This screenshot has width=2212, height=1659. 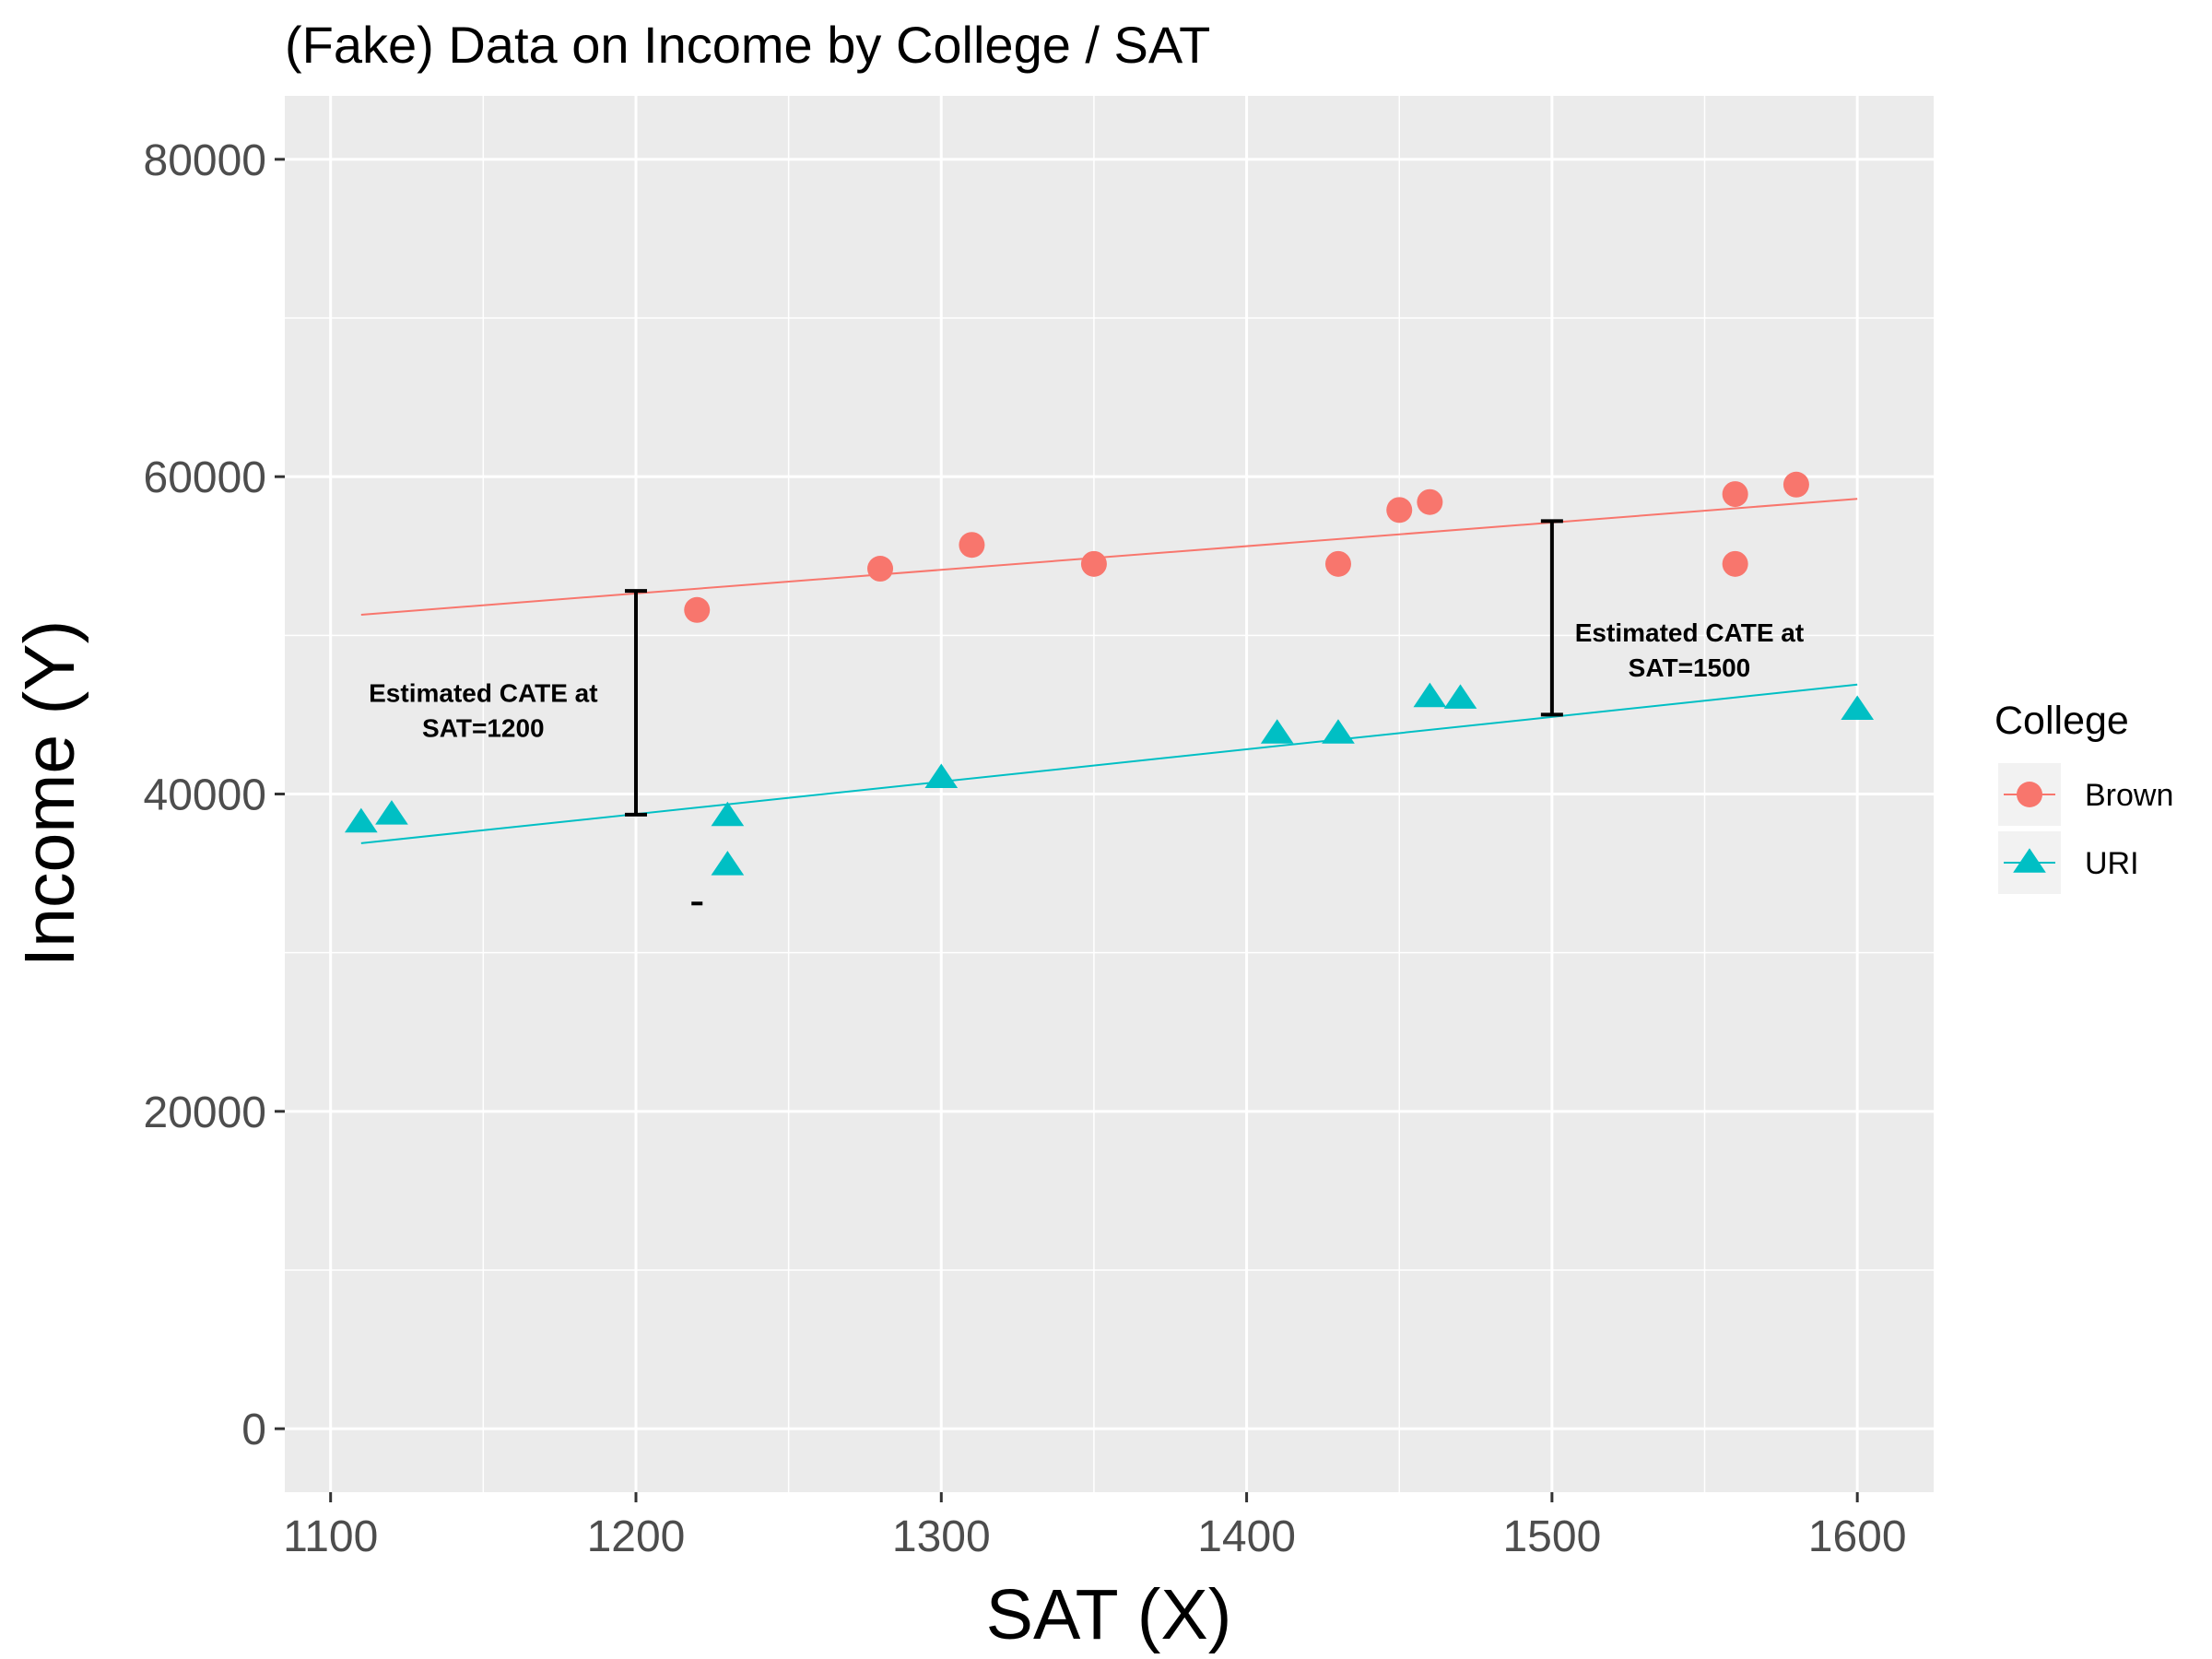 What do you see at coordinates (49, 794) in the screenshot?
I see `y-axis-title: Income (Y)` at bounding box center [49, 794].